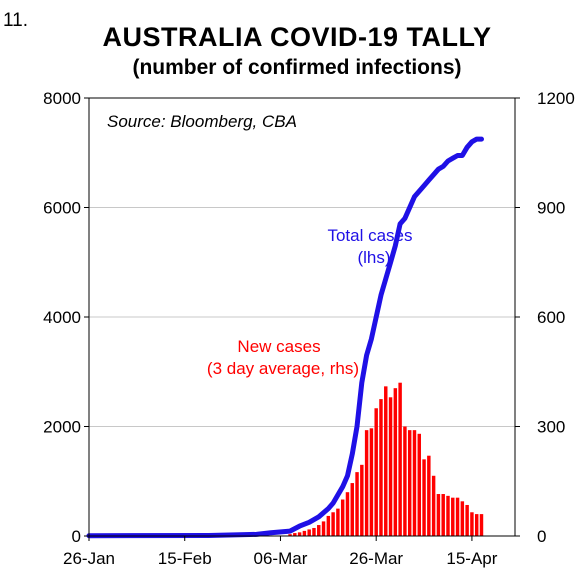 This screenshot has height=579, width=584. I want to click on source-note: Source: Bloomberg, CBA, so click(202, 121).